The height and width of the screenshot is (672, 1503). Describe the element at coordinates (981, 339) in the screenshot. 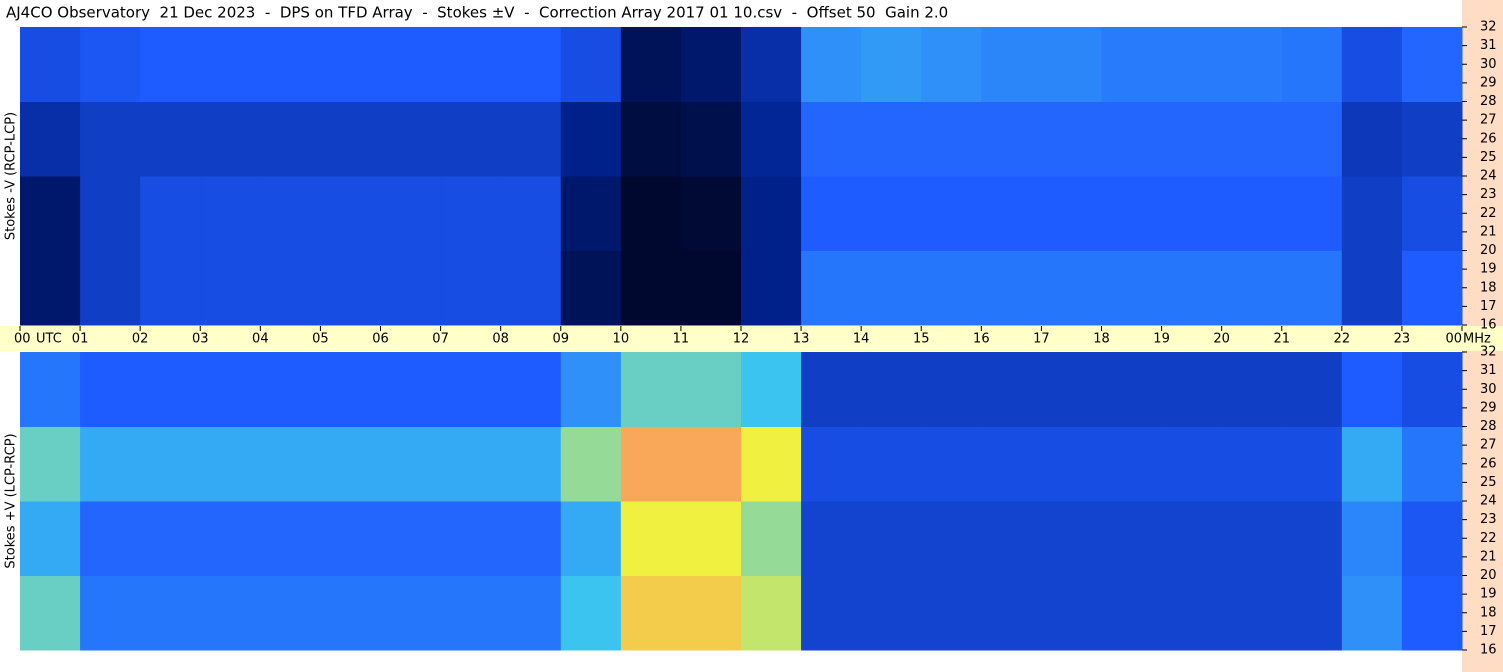

I see `x-tick-label: 16` at that location.